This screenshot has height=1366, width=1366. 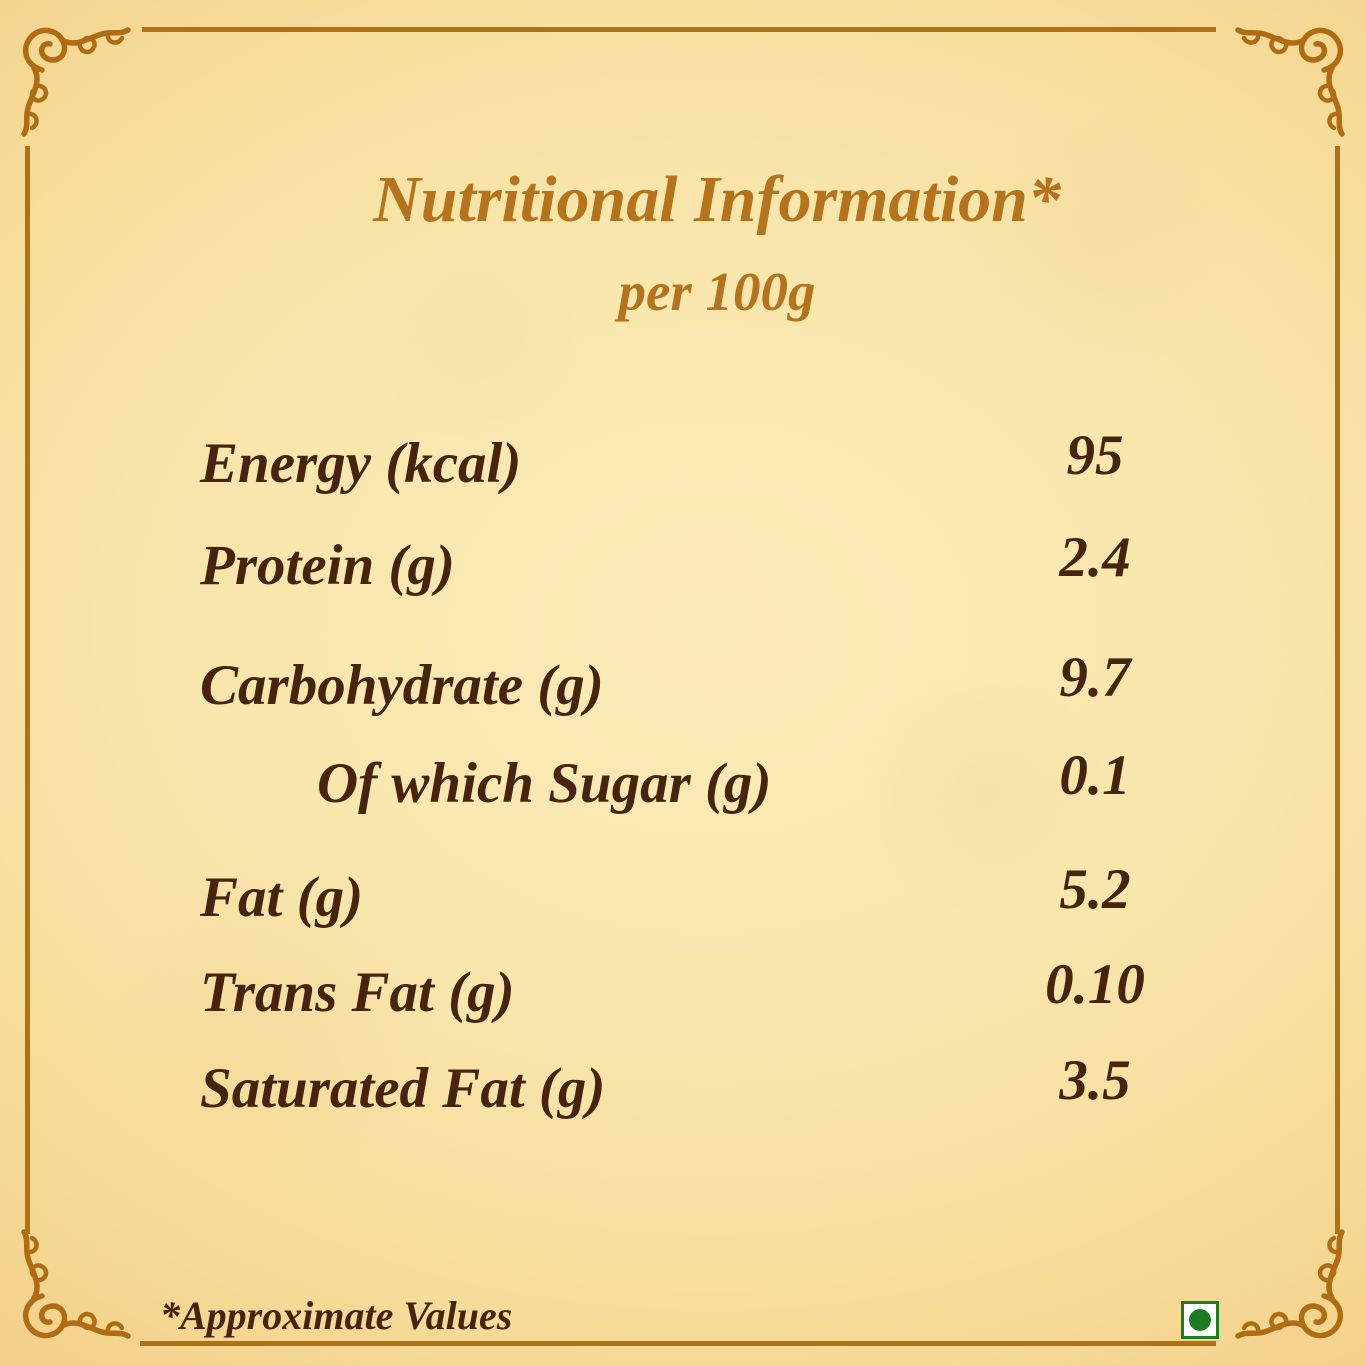 What do you see at coordinates (700, 991) in the screenshot?
I see `table-row: Trans Fat (g) 0.10` at bounding box center [700, 991].